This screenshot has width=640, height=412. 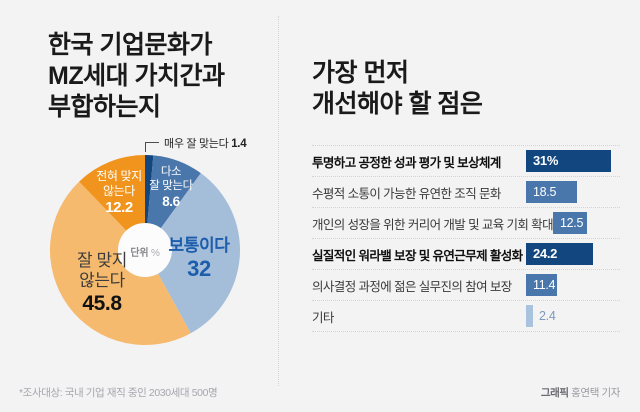 I want to click on right-chart-title: 가장 먼저 개선해야 할 점은, so click(x=397, y=89).